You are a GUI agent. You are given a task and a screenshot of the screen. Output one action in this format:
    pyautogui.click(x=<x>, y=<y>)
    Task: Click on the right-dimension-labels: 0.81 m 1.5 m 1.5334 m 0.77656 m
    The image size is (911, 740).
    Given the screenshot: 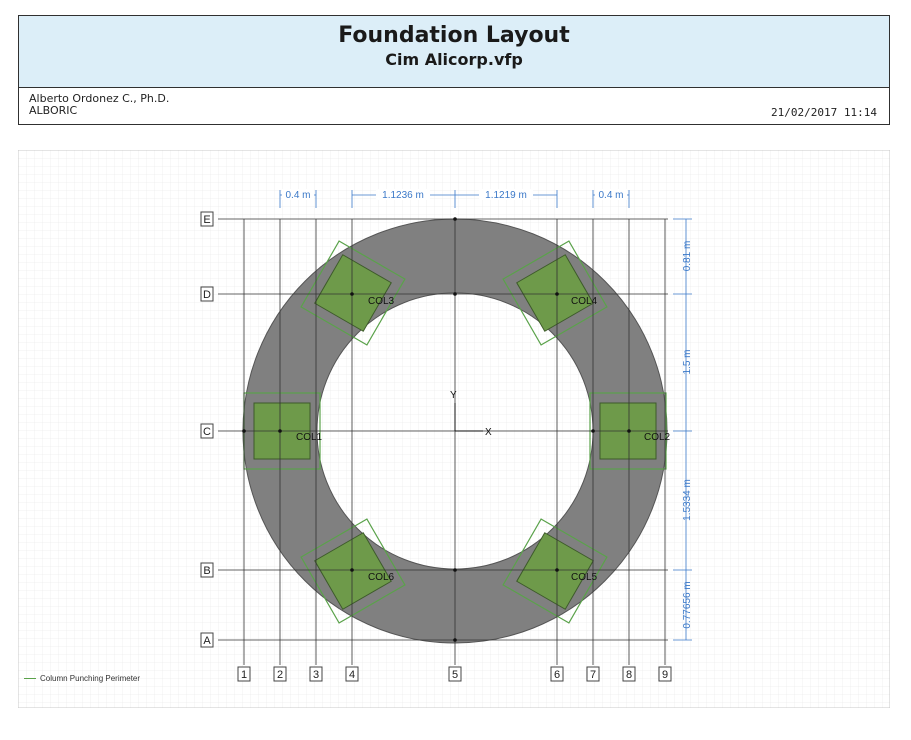 What is the action you would take?
    pyautogui.click(x=687, y=435)
    